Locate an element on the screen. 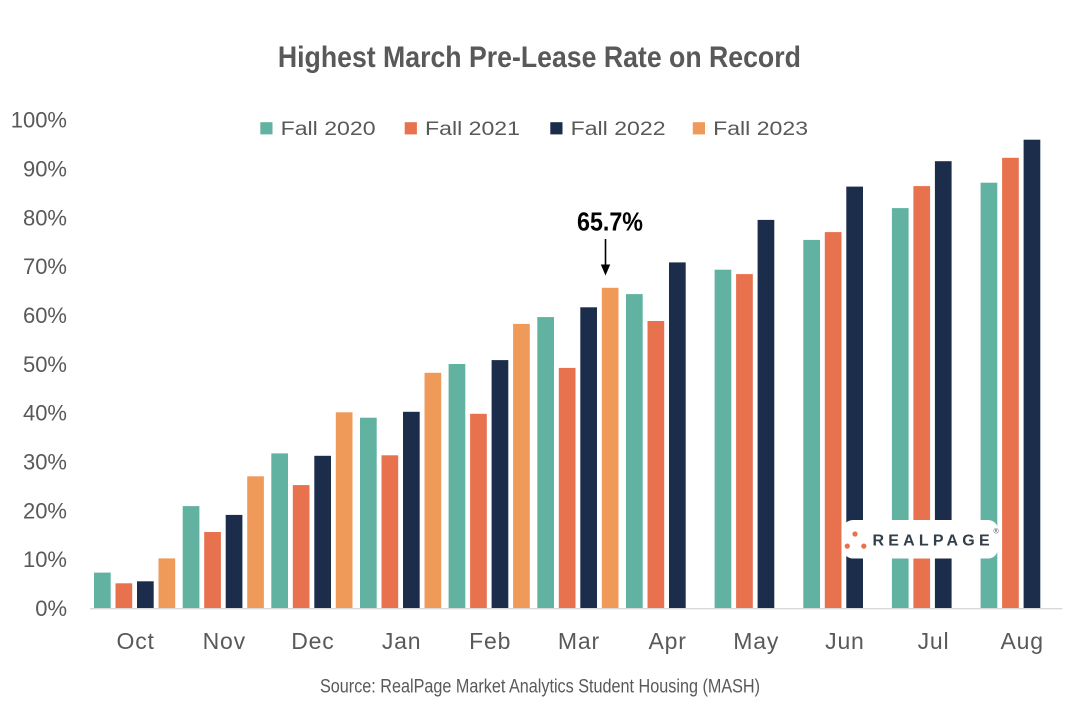 Image resolution: width=1080 pixels, height=720 pixels. svg-text: 80% is located at coordinates (45, 217).